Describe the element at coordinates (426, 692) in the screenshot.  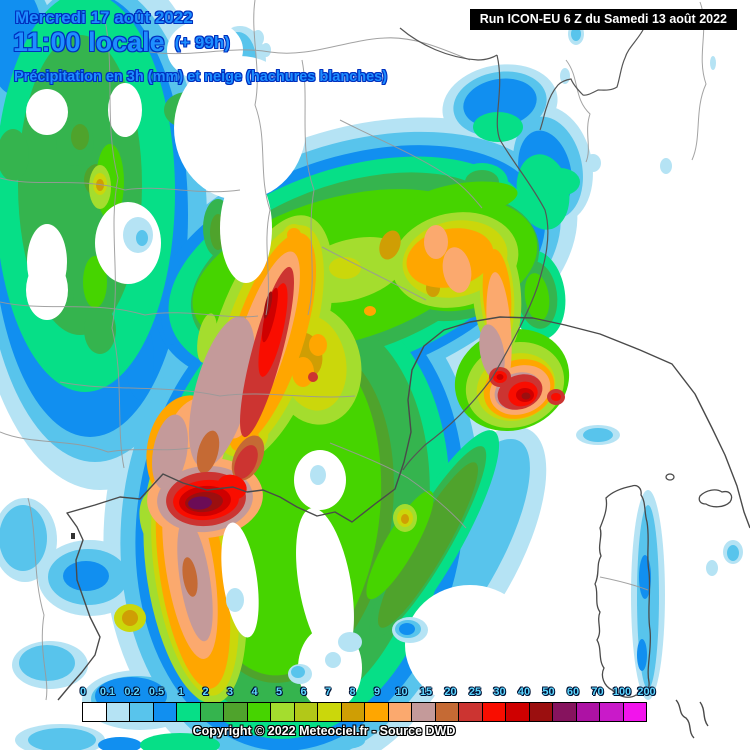
I see `legend-value-label: 15` at that location.